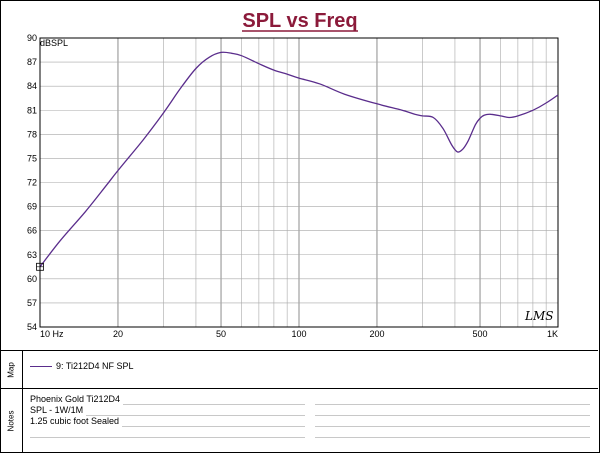  What do you see at coordinates (32, 158) in the screenshot?
I see `y-tick-label: 75` at bounding box center [32, 158].